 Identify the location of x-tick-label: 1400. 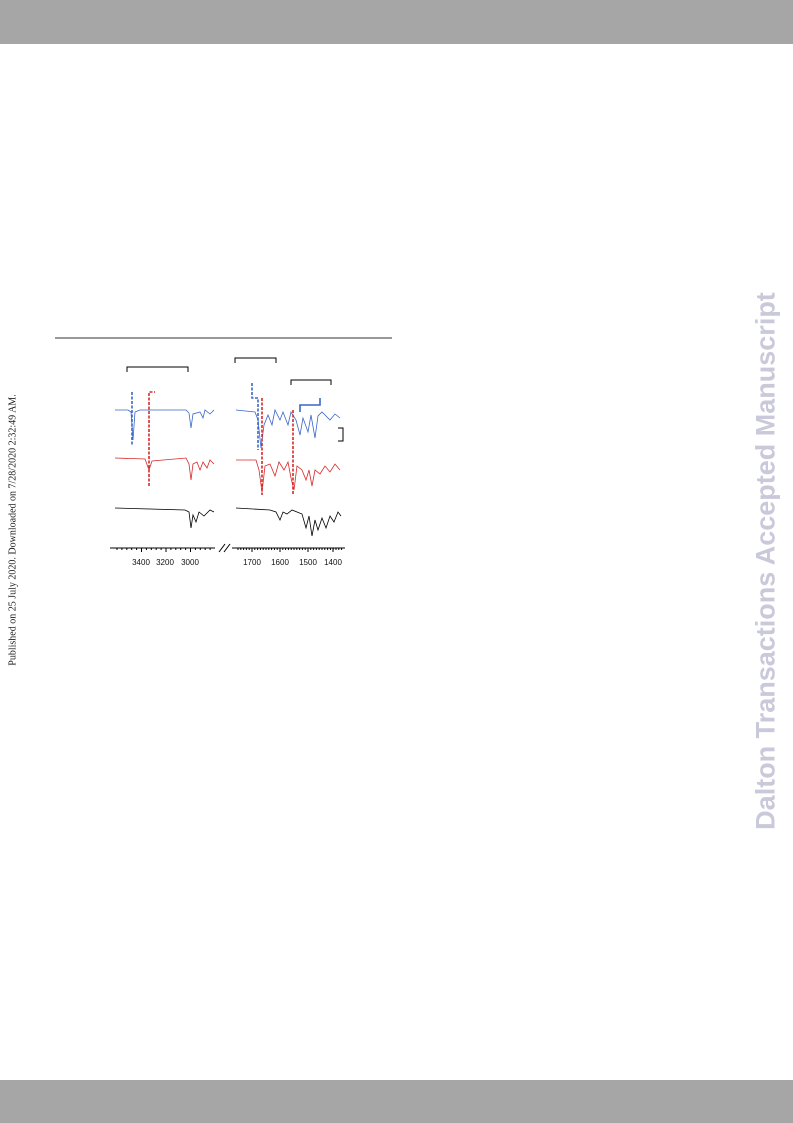
(333, 562).